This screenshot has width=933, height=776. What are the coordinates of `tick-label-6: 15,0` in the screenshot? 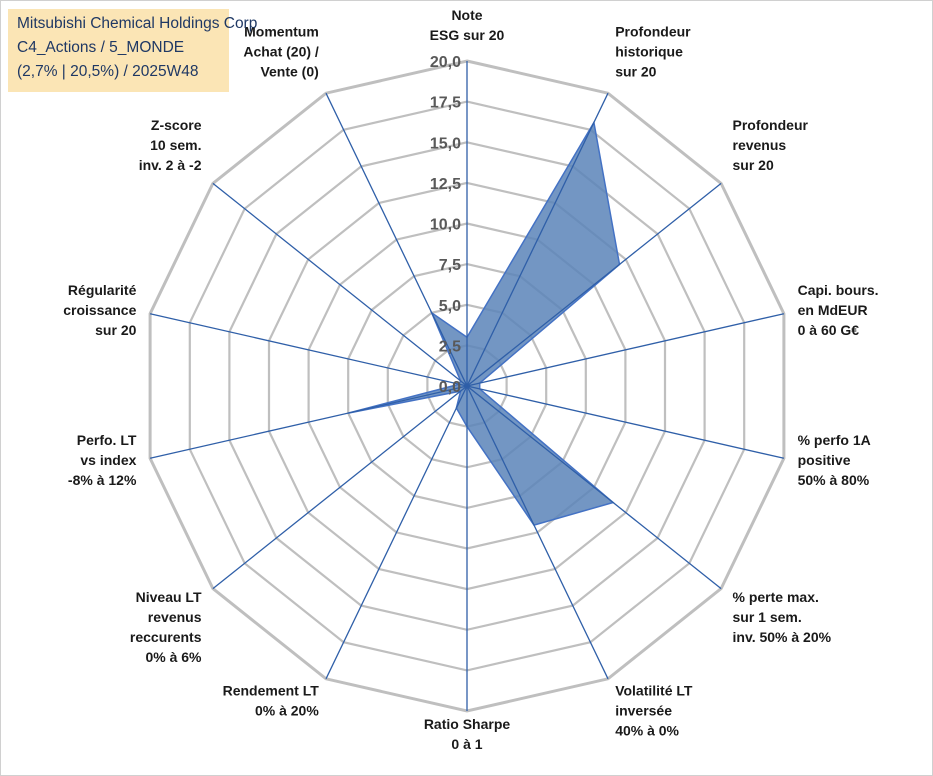 It's located at (445, 143).